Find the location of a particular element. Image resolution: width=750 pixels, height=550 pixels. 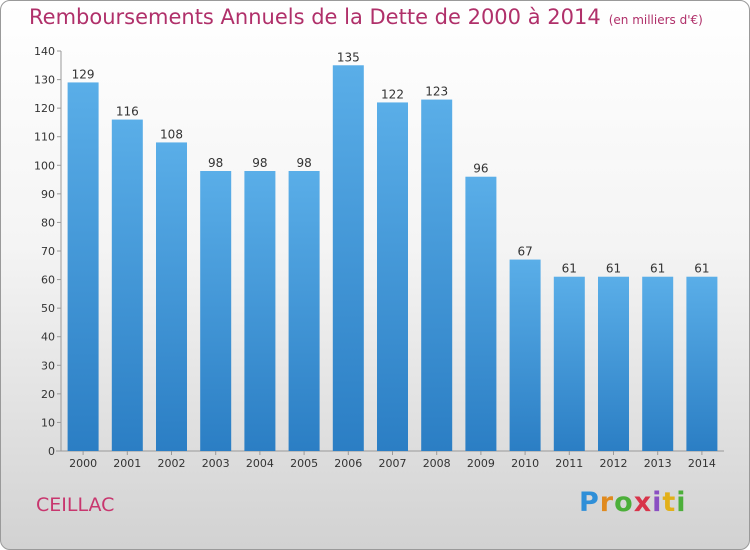

y-tick-label: 0 is located at coordinates (51, 451).